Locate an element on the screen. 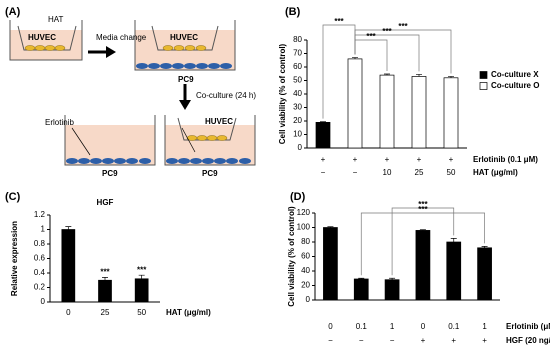  x-row-value: 25 is located at coordinates (419, 172).